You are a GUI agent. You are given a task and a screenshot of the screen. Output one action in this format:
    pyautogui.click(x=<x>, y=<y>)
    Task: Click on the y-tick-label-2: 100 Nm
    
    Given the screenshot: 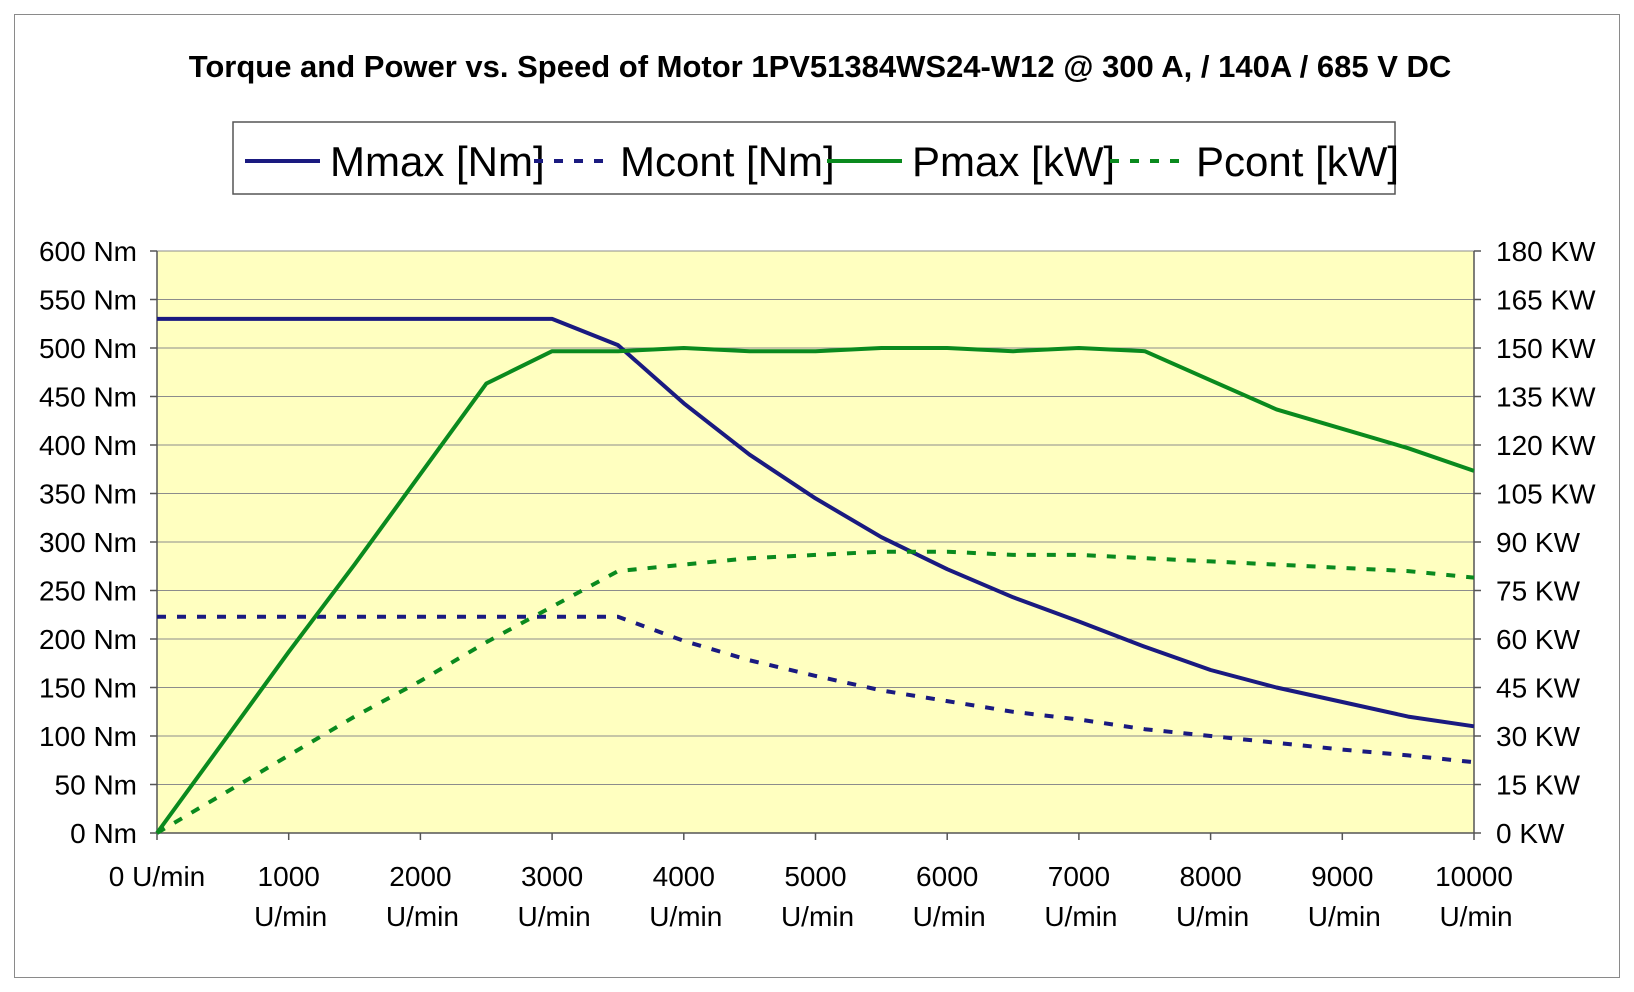 What is the action you would take?
    pyautogui.click(x=88, y=736)
    